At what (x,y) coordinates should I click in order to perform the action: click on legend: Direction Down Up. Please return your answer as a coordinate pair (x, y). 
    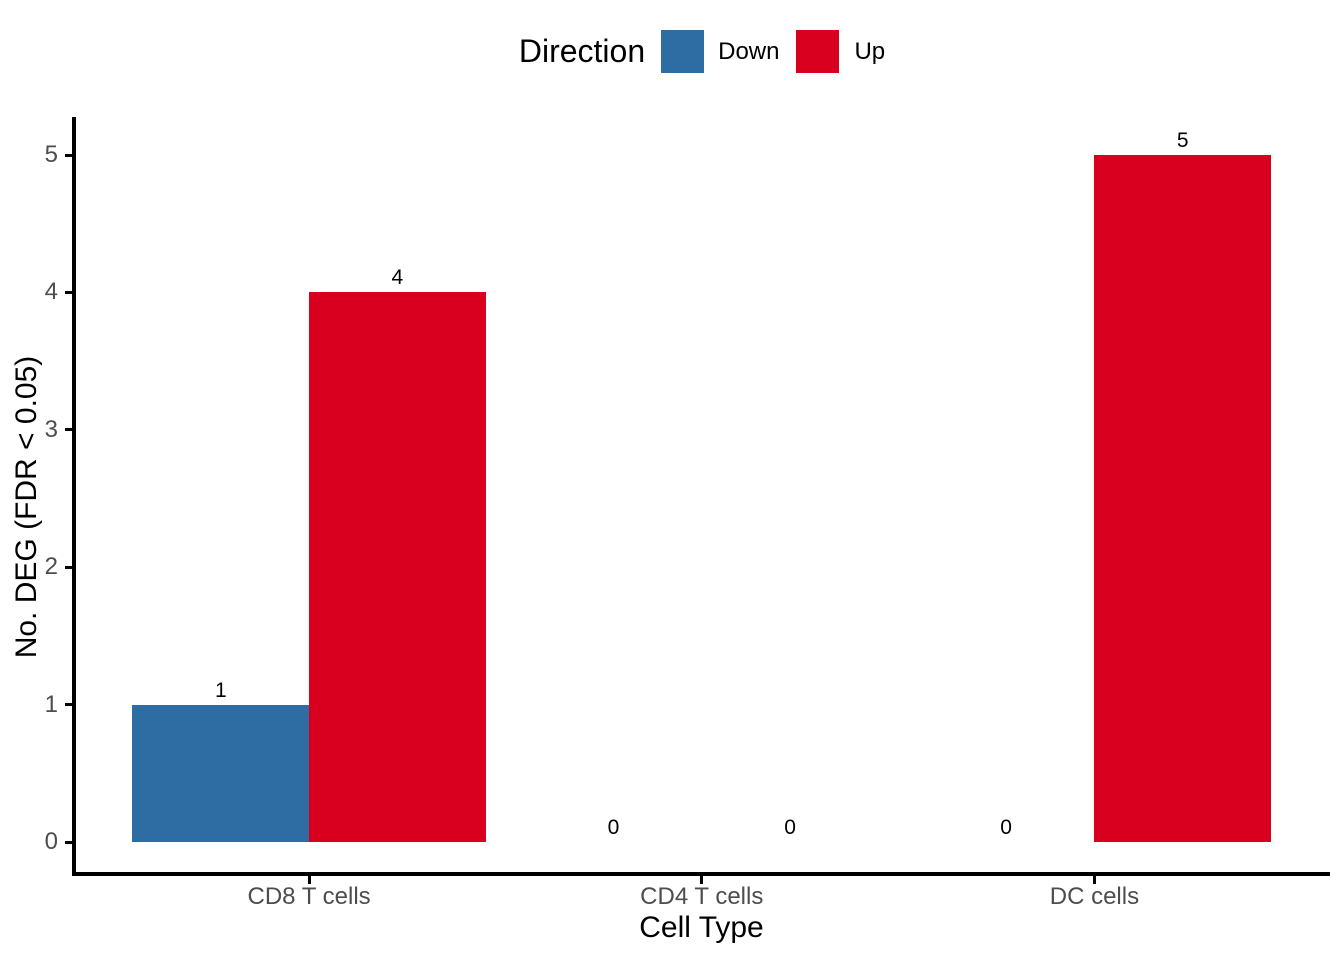
    Looking at the image, I should click on (687, 51).